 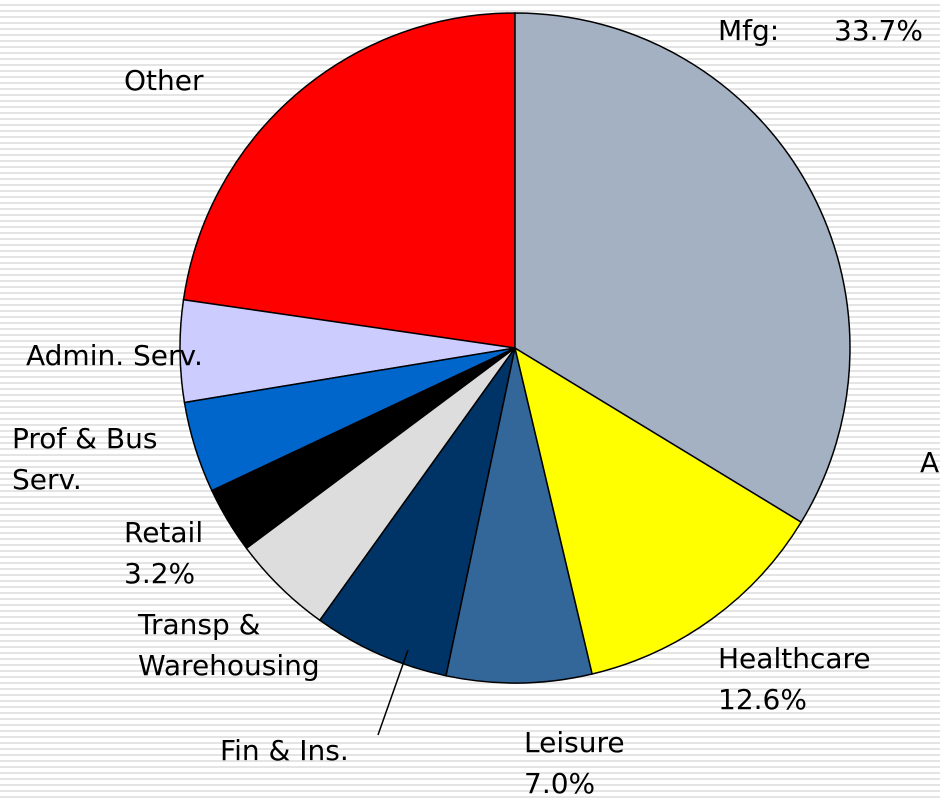 I want to click on value-label: 3.2%, so click(x=160, y=573).